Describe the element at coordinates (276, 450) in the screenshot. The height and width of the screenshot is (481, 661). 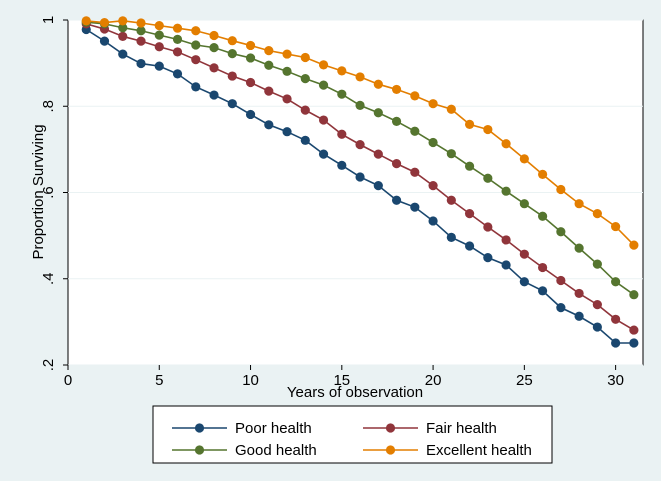
I see `legend-label: Good health` at that location.